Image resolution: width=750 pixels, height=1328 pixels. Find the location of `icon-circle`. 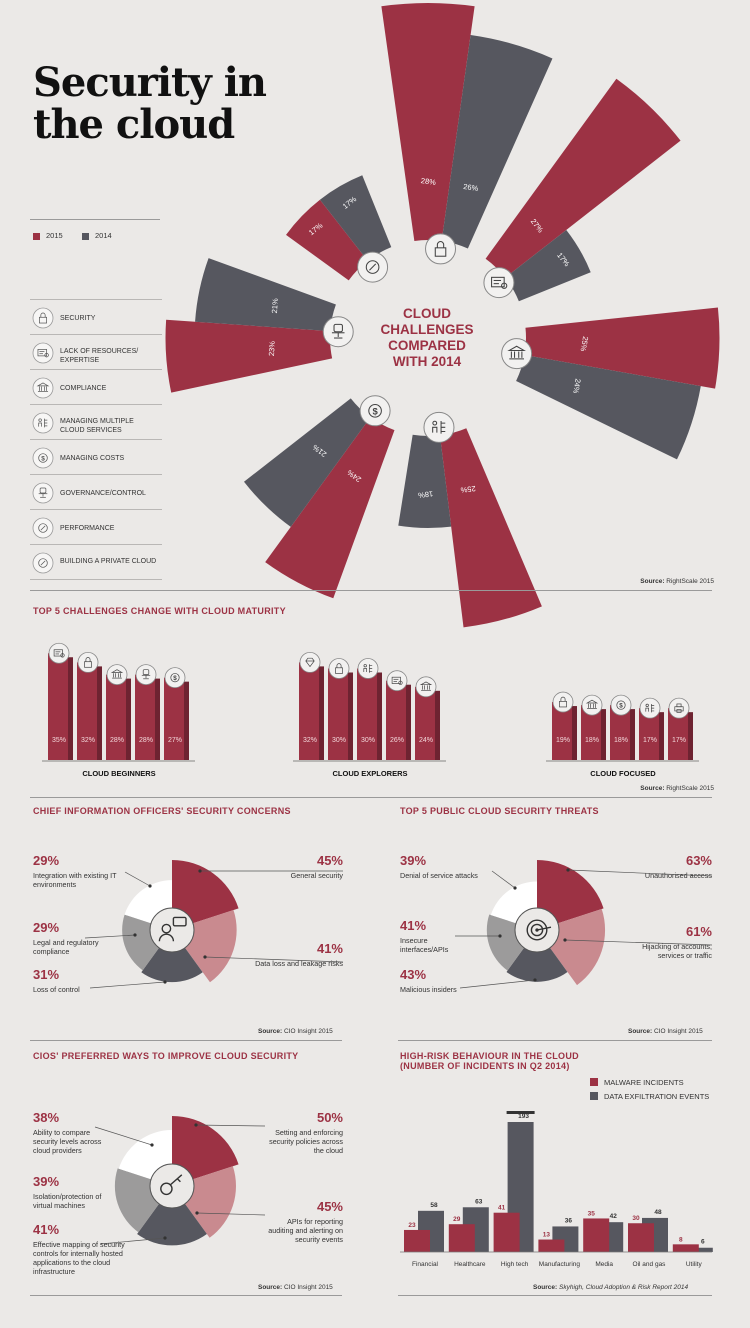

icon-circle is located at coordinates (43, 388).